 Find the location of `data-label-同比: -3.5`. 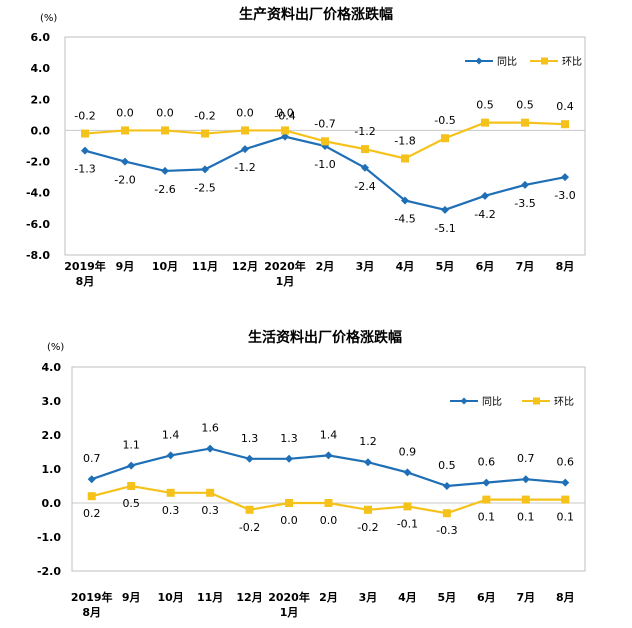

data-label-同比: -3.5 is located at coordinates (524, 203).